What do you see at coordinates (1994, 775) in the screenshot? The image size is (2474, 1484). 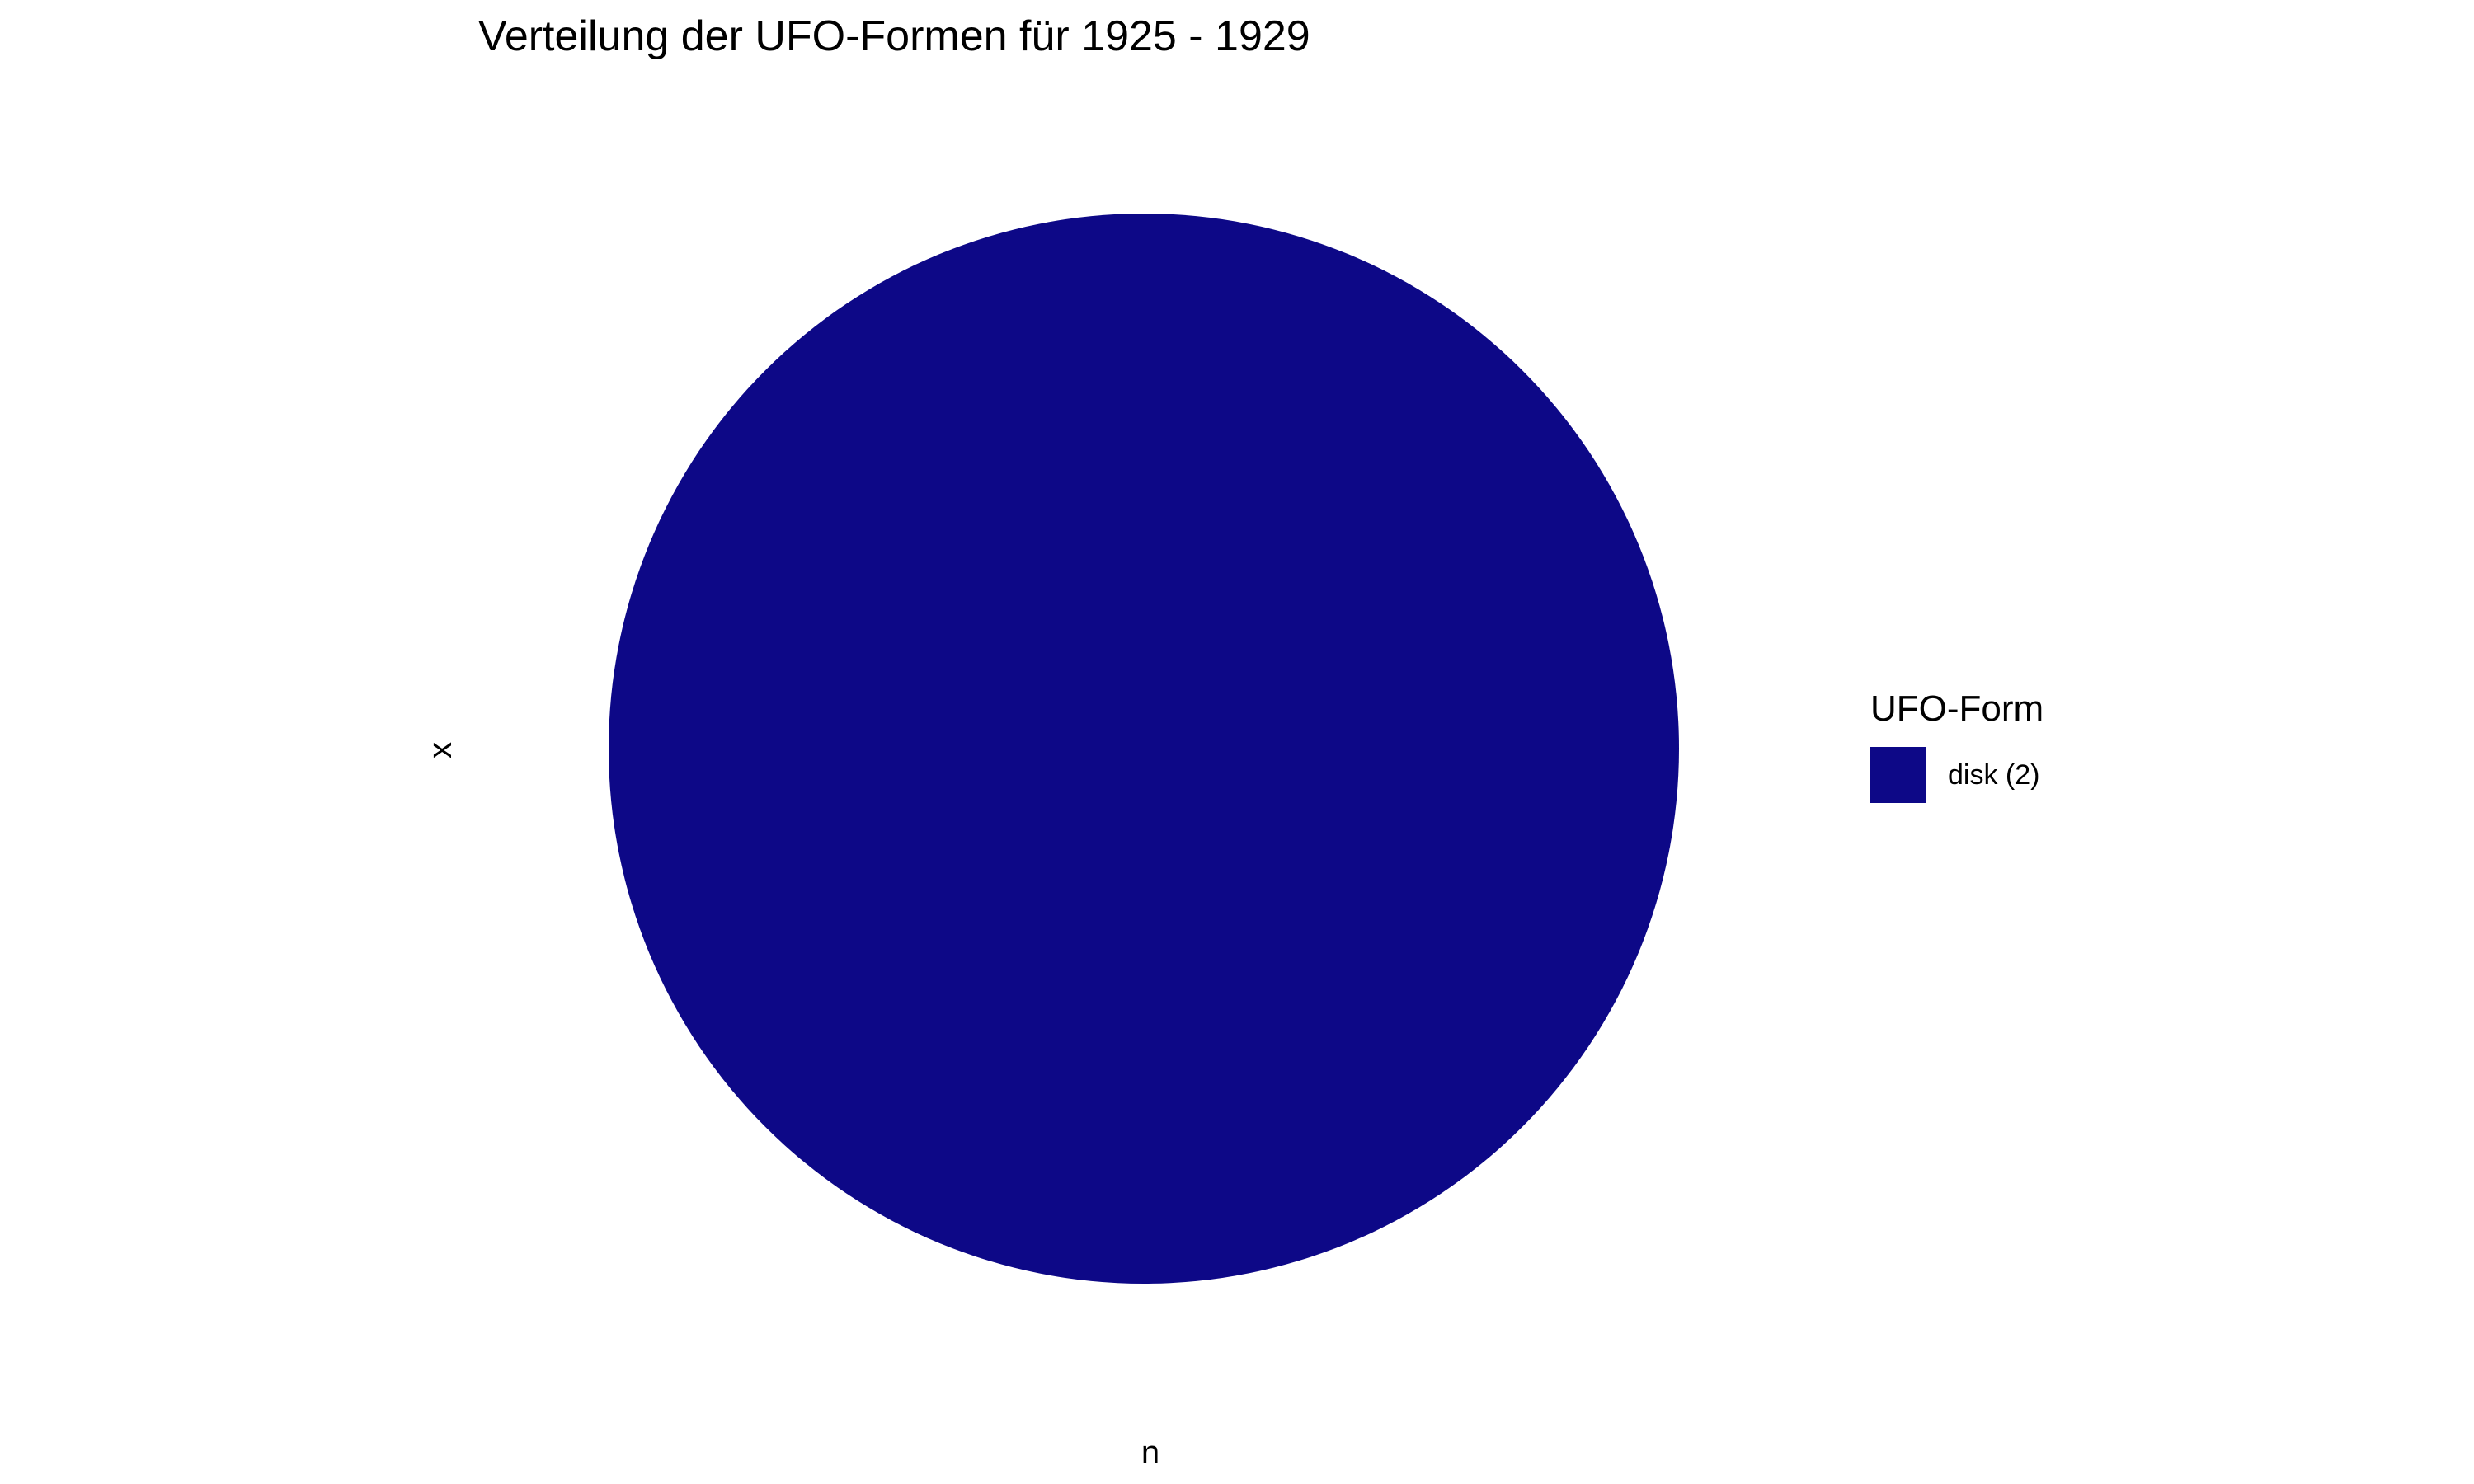 I see `legend-label: disk (2)` at bounding box center [1994, 775].